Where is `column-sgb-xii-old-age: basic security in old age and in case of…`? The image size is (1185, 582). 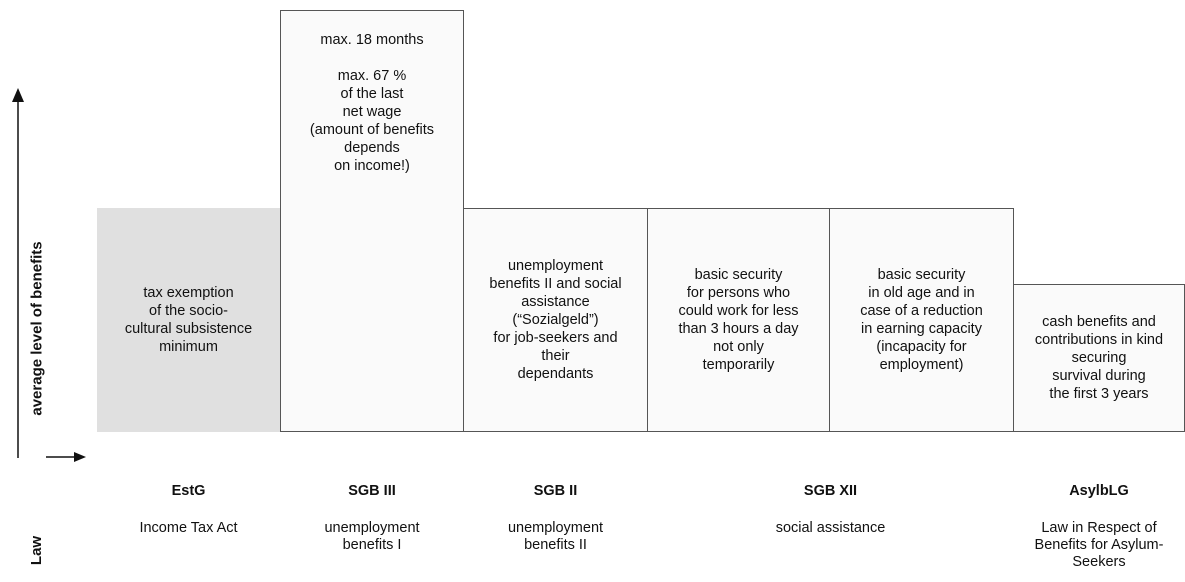
column-sgb-xii-old-age: basic security in old age and in case of… is located at coordinates (921, 320).